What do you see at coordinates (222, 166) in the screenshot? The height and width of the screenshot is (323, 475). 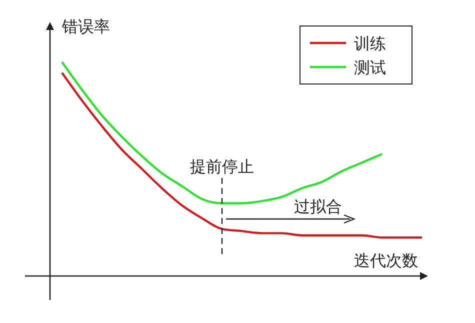 I see `annotation: 提前停止` at bounding box center [222, 166].